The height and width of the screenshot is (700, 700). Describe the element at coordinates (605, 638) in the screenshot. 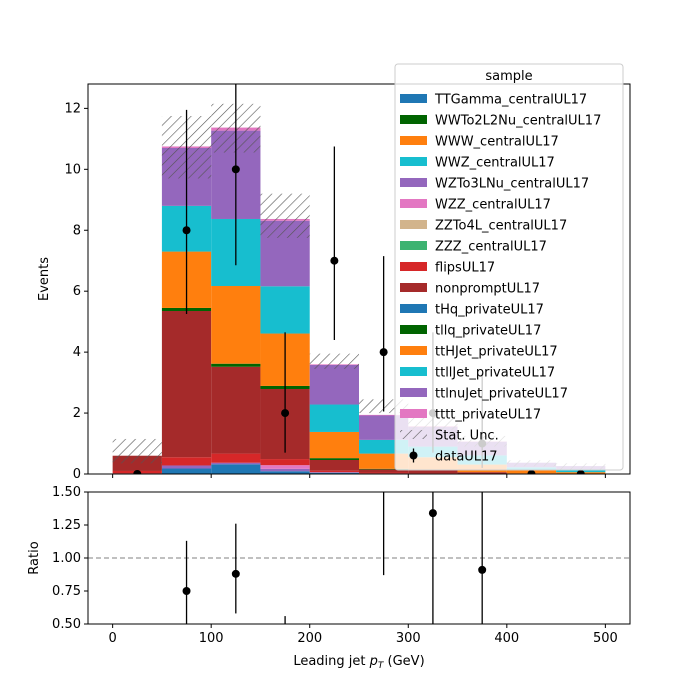

I see `ratio-xtick-label-5: 500` at that location.